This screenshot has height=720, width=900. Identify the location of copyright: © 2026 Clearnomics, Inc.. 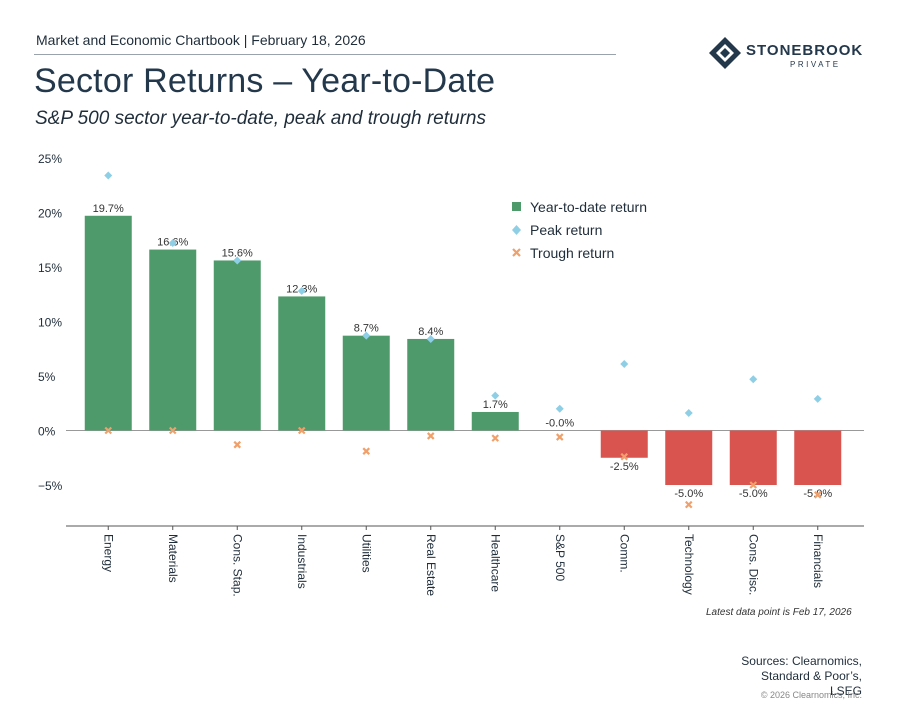
(811, 695).